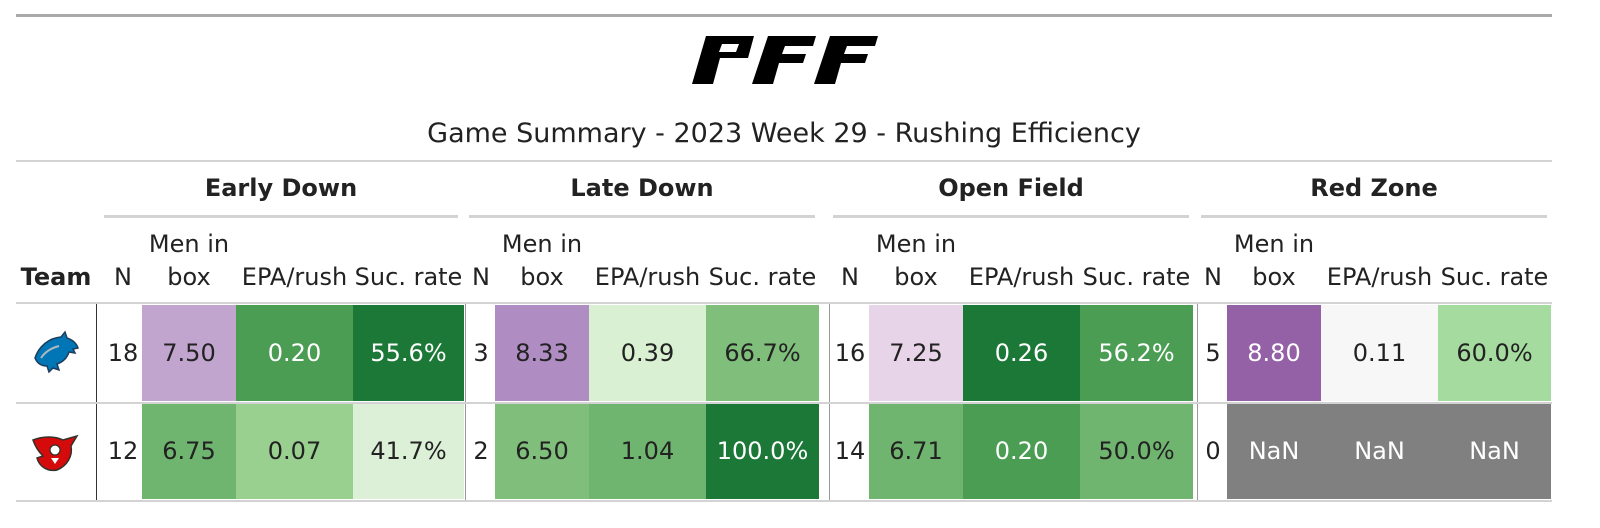 Image resolution: width=1600 pixels, height=528 pixels. I want to click on table-cell: 8.80, so click(1274, 353).